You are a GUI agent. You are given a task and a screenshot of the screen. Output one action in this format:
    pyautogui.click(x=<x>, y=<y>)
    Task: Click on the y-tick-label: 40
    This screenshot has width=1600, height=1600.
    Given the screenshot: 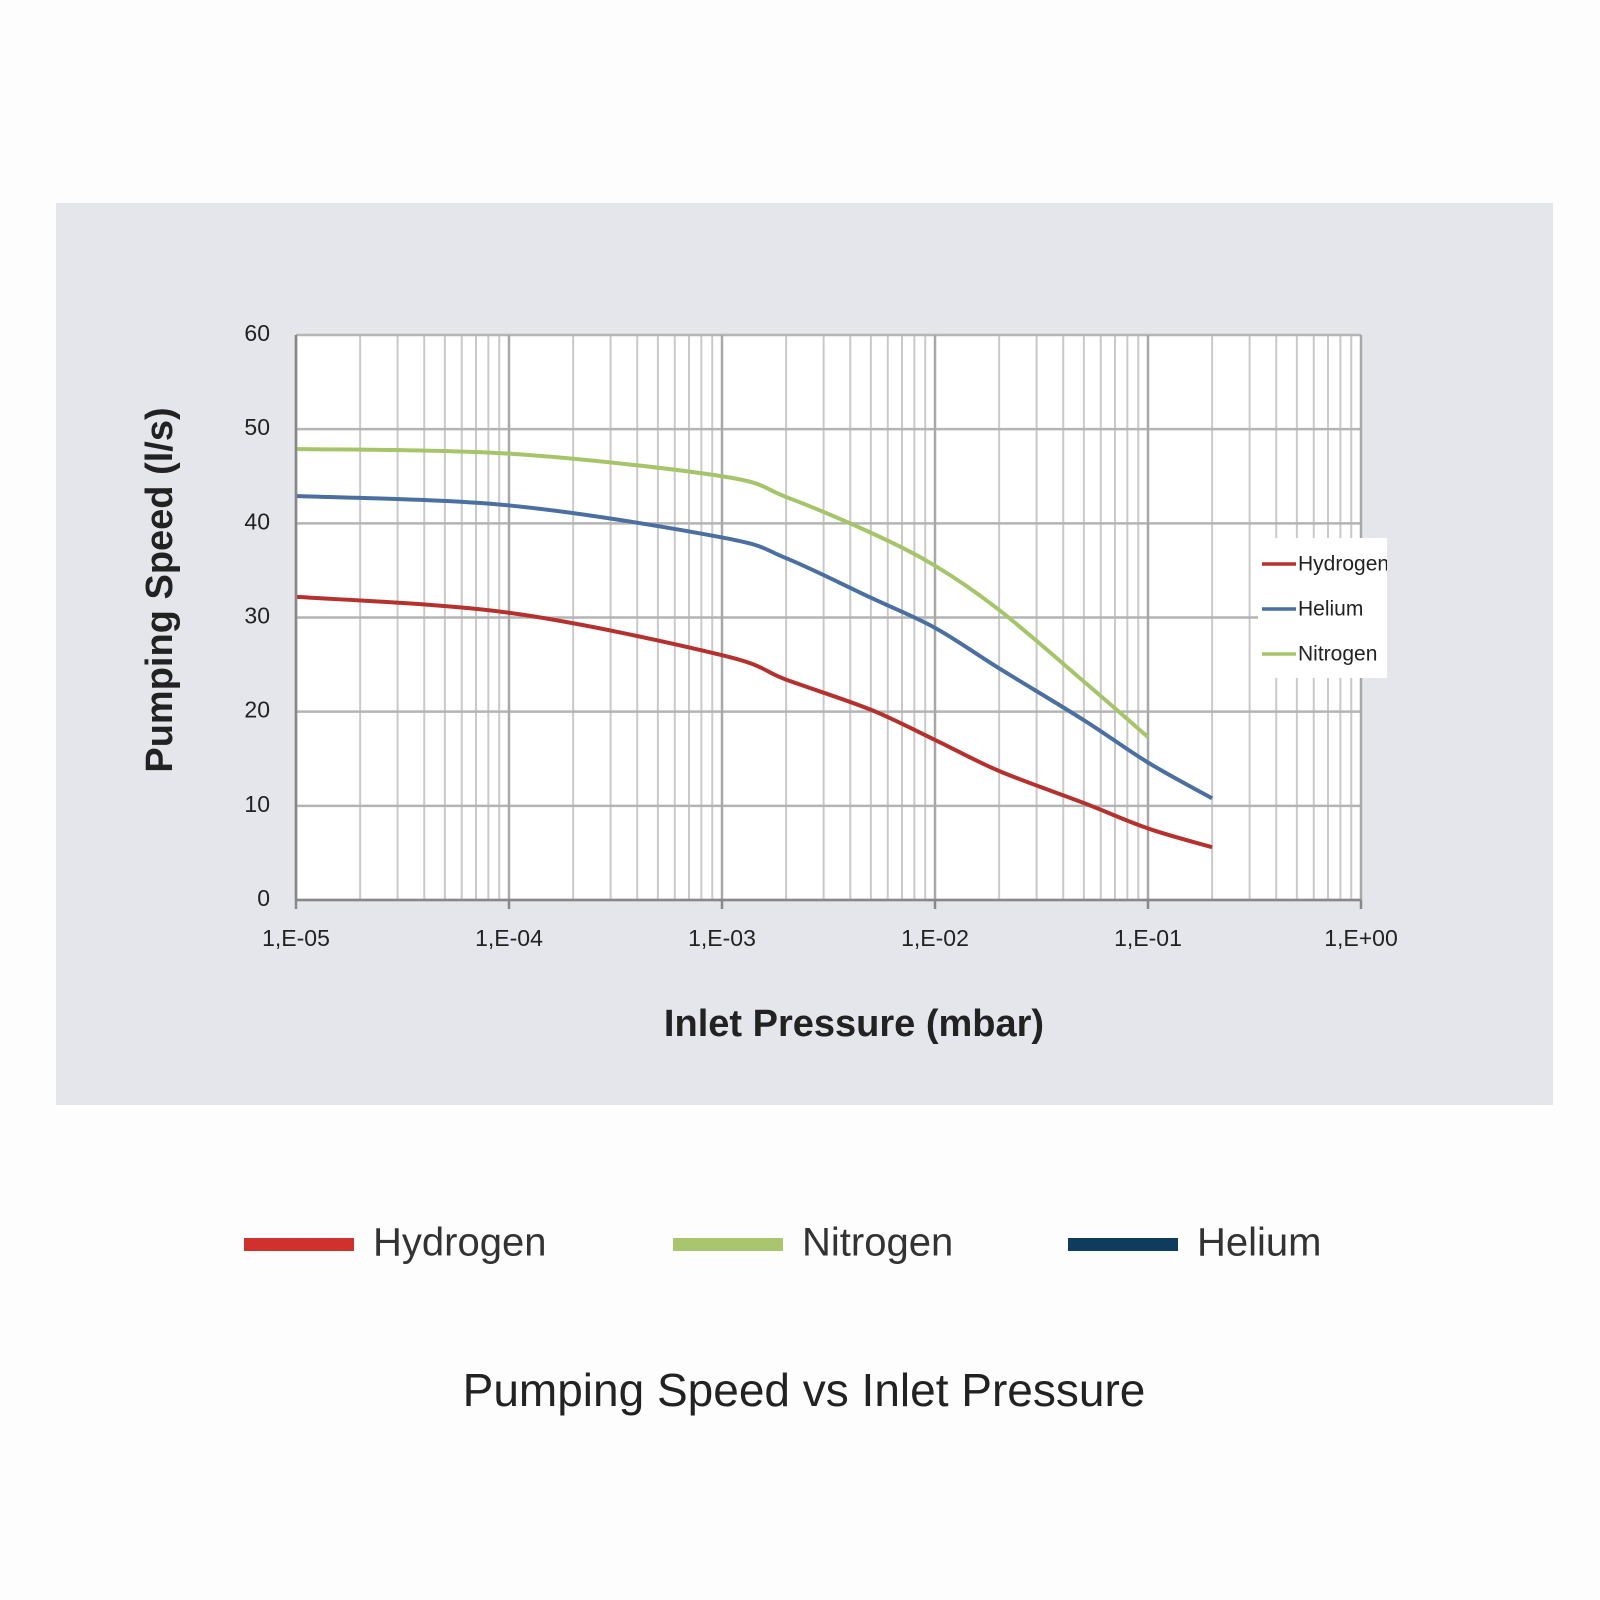 What is the action you would take?
    pyautogui.click(x=257, y=521)
    